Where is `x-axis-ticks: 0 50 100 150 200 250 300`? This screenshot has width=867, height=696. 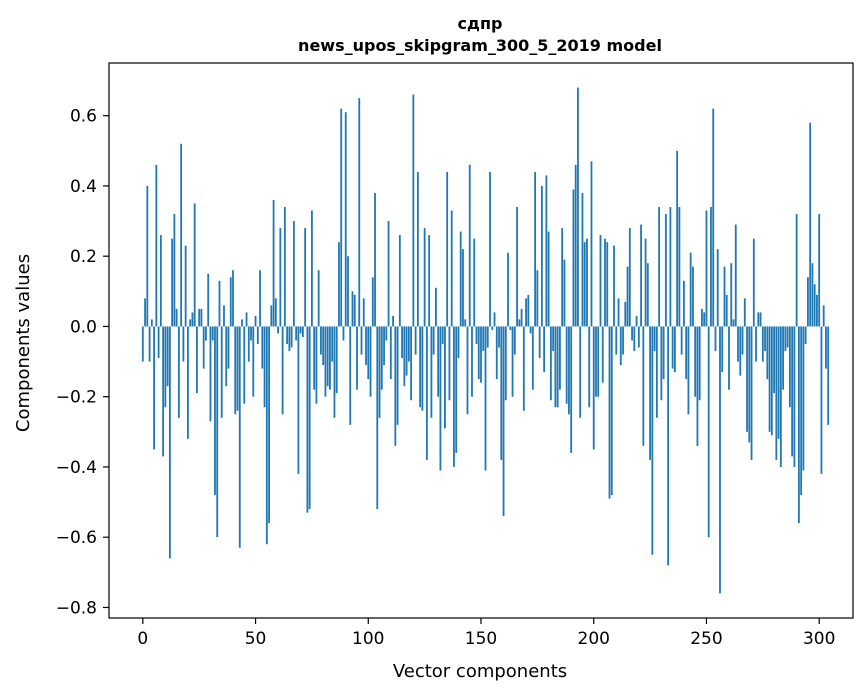 x-axis-ticks: 0 50 100 150 200 250 300 is located at coordinates (486, 633).